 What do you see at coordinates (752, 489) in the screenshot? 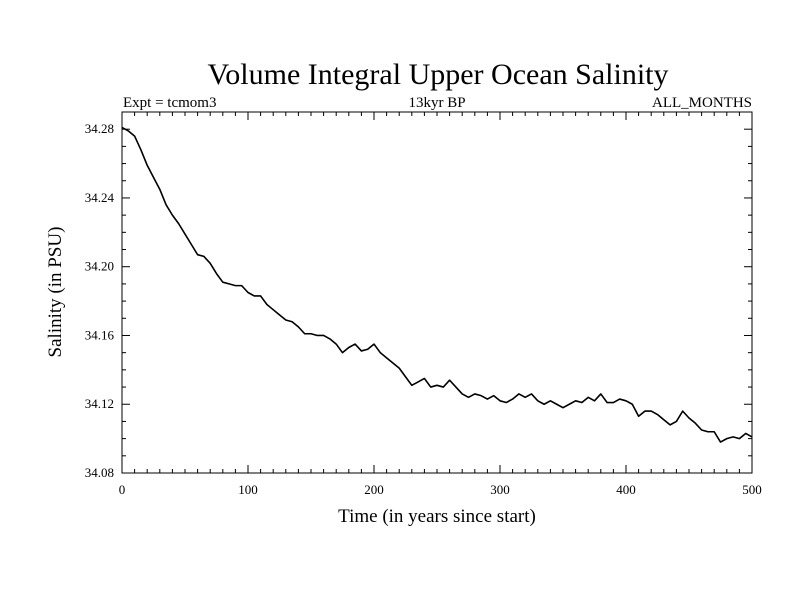
I see `x-tick-label: 500` at bounding box center [752, 489].